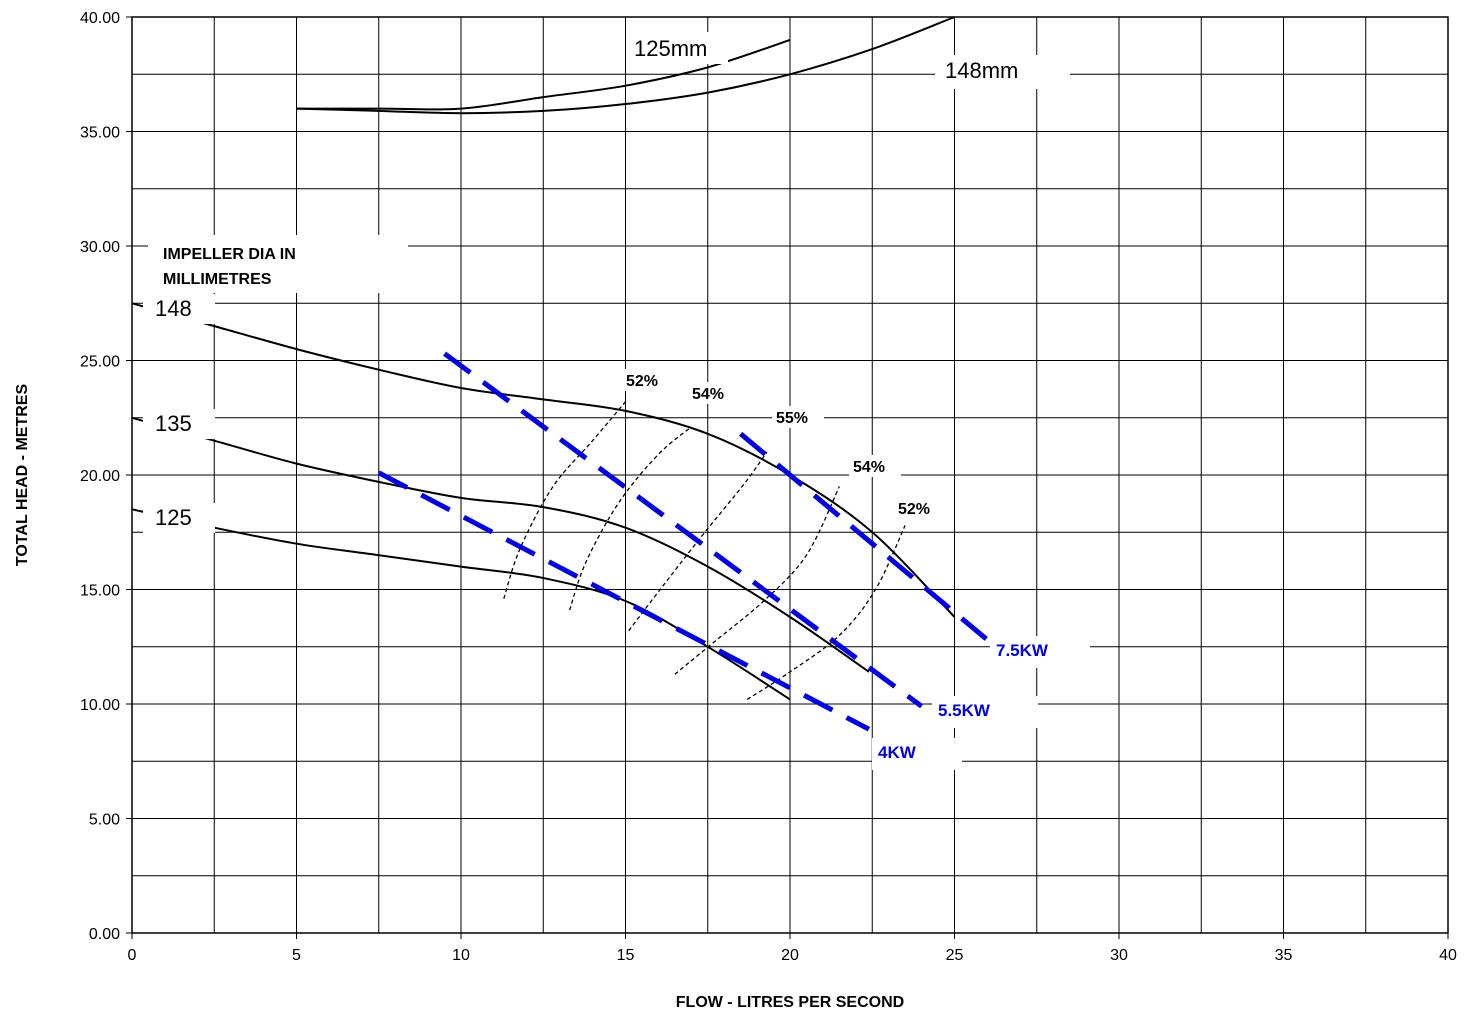  I want to click on head-curve-label: 125, so click(173, 517).